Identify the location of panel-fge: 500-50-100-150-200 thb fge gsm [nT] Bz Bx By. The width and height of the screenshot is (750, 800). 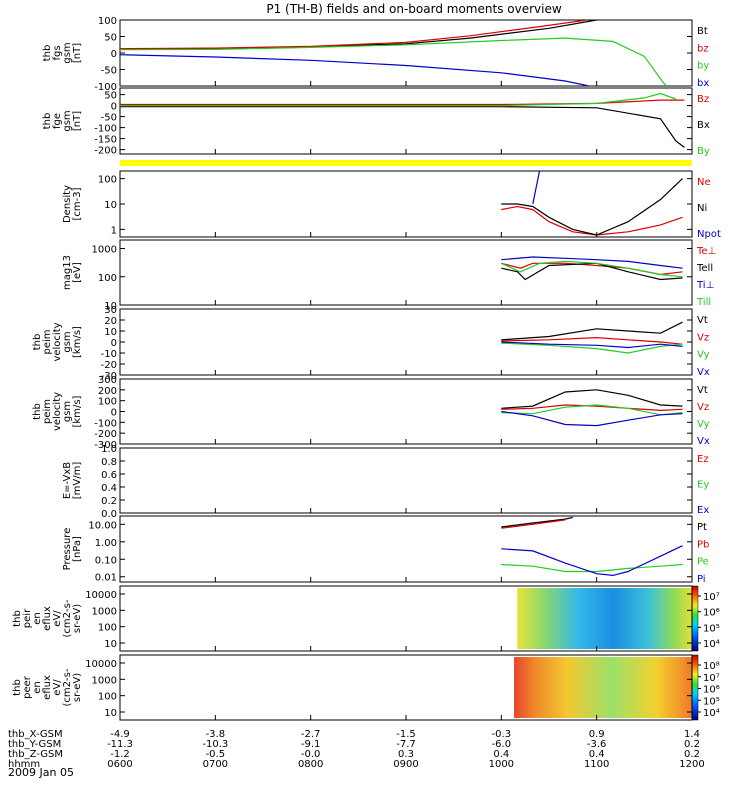
(376, 122).